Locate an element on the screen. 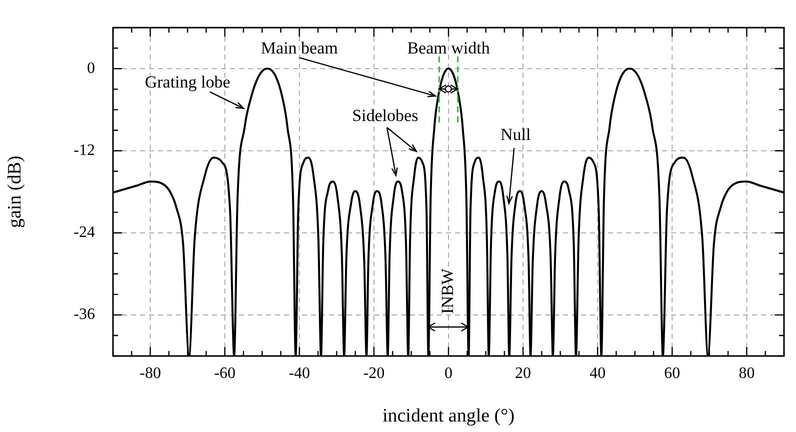  y-tick-label: -36 is located at coordinates (84, 315).